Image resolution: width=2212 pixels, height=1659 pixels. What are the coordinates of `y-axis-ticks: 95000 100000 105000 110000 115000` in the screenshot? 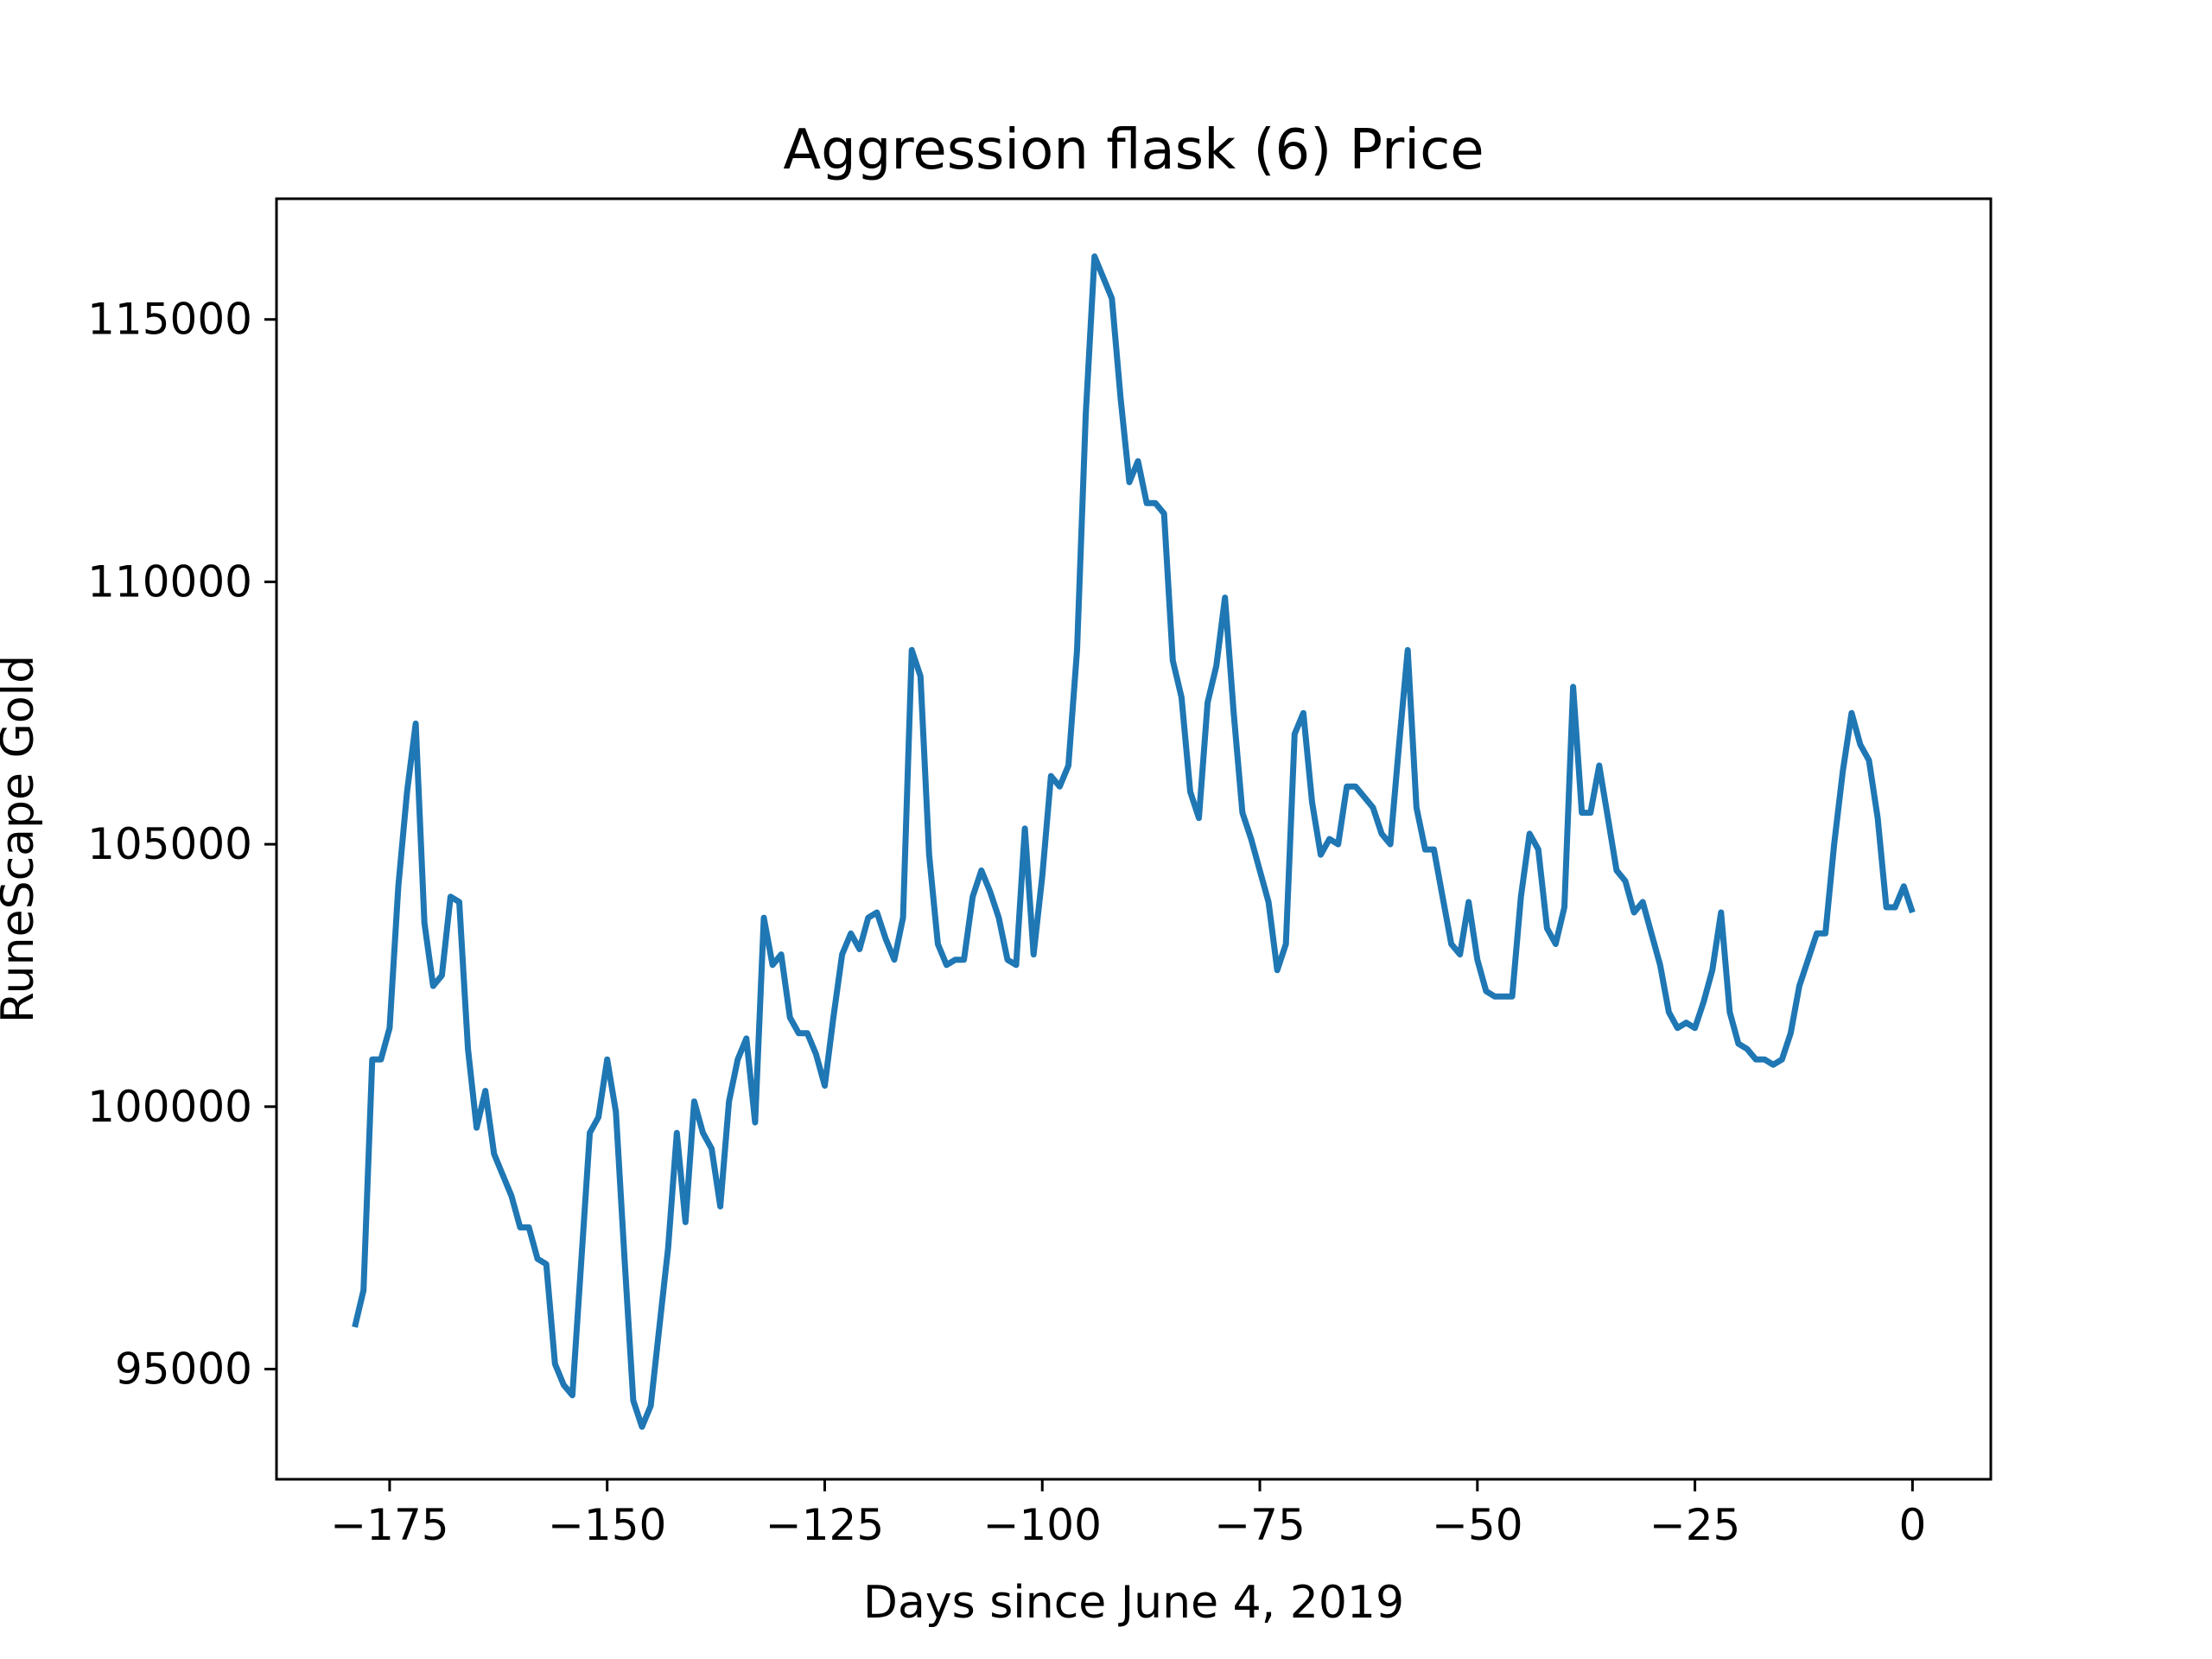 It's located at (181, 844).